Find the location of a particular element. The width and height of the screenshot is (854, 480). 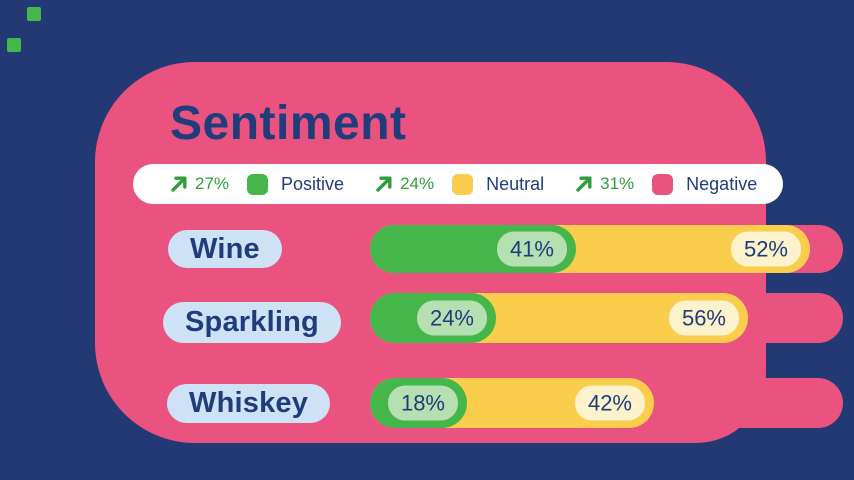

positive-value: 18% is located at coordinates (422, 402).